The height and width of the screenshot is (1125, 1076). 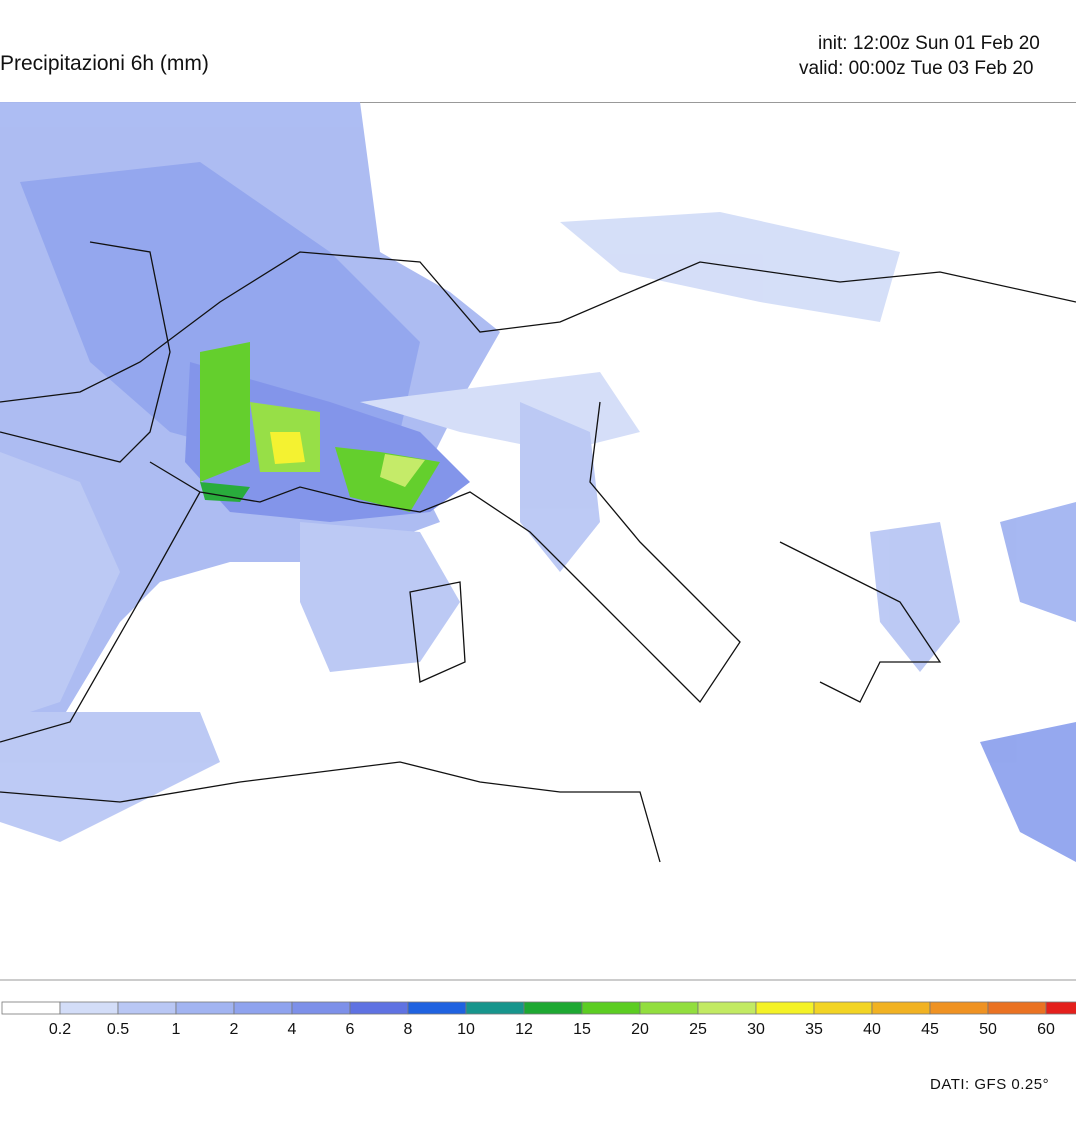 I want to click on scale-label: 35, so click(x=814, y=1029).